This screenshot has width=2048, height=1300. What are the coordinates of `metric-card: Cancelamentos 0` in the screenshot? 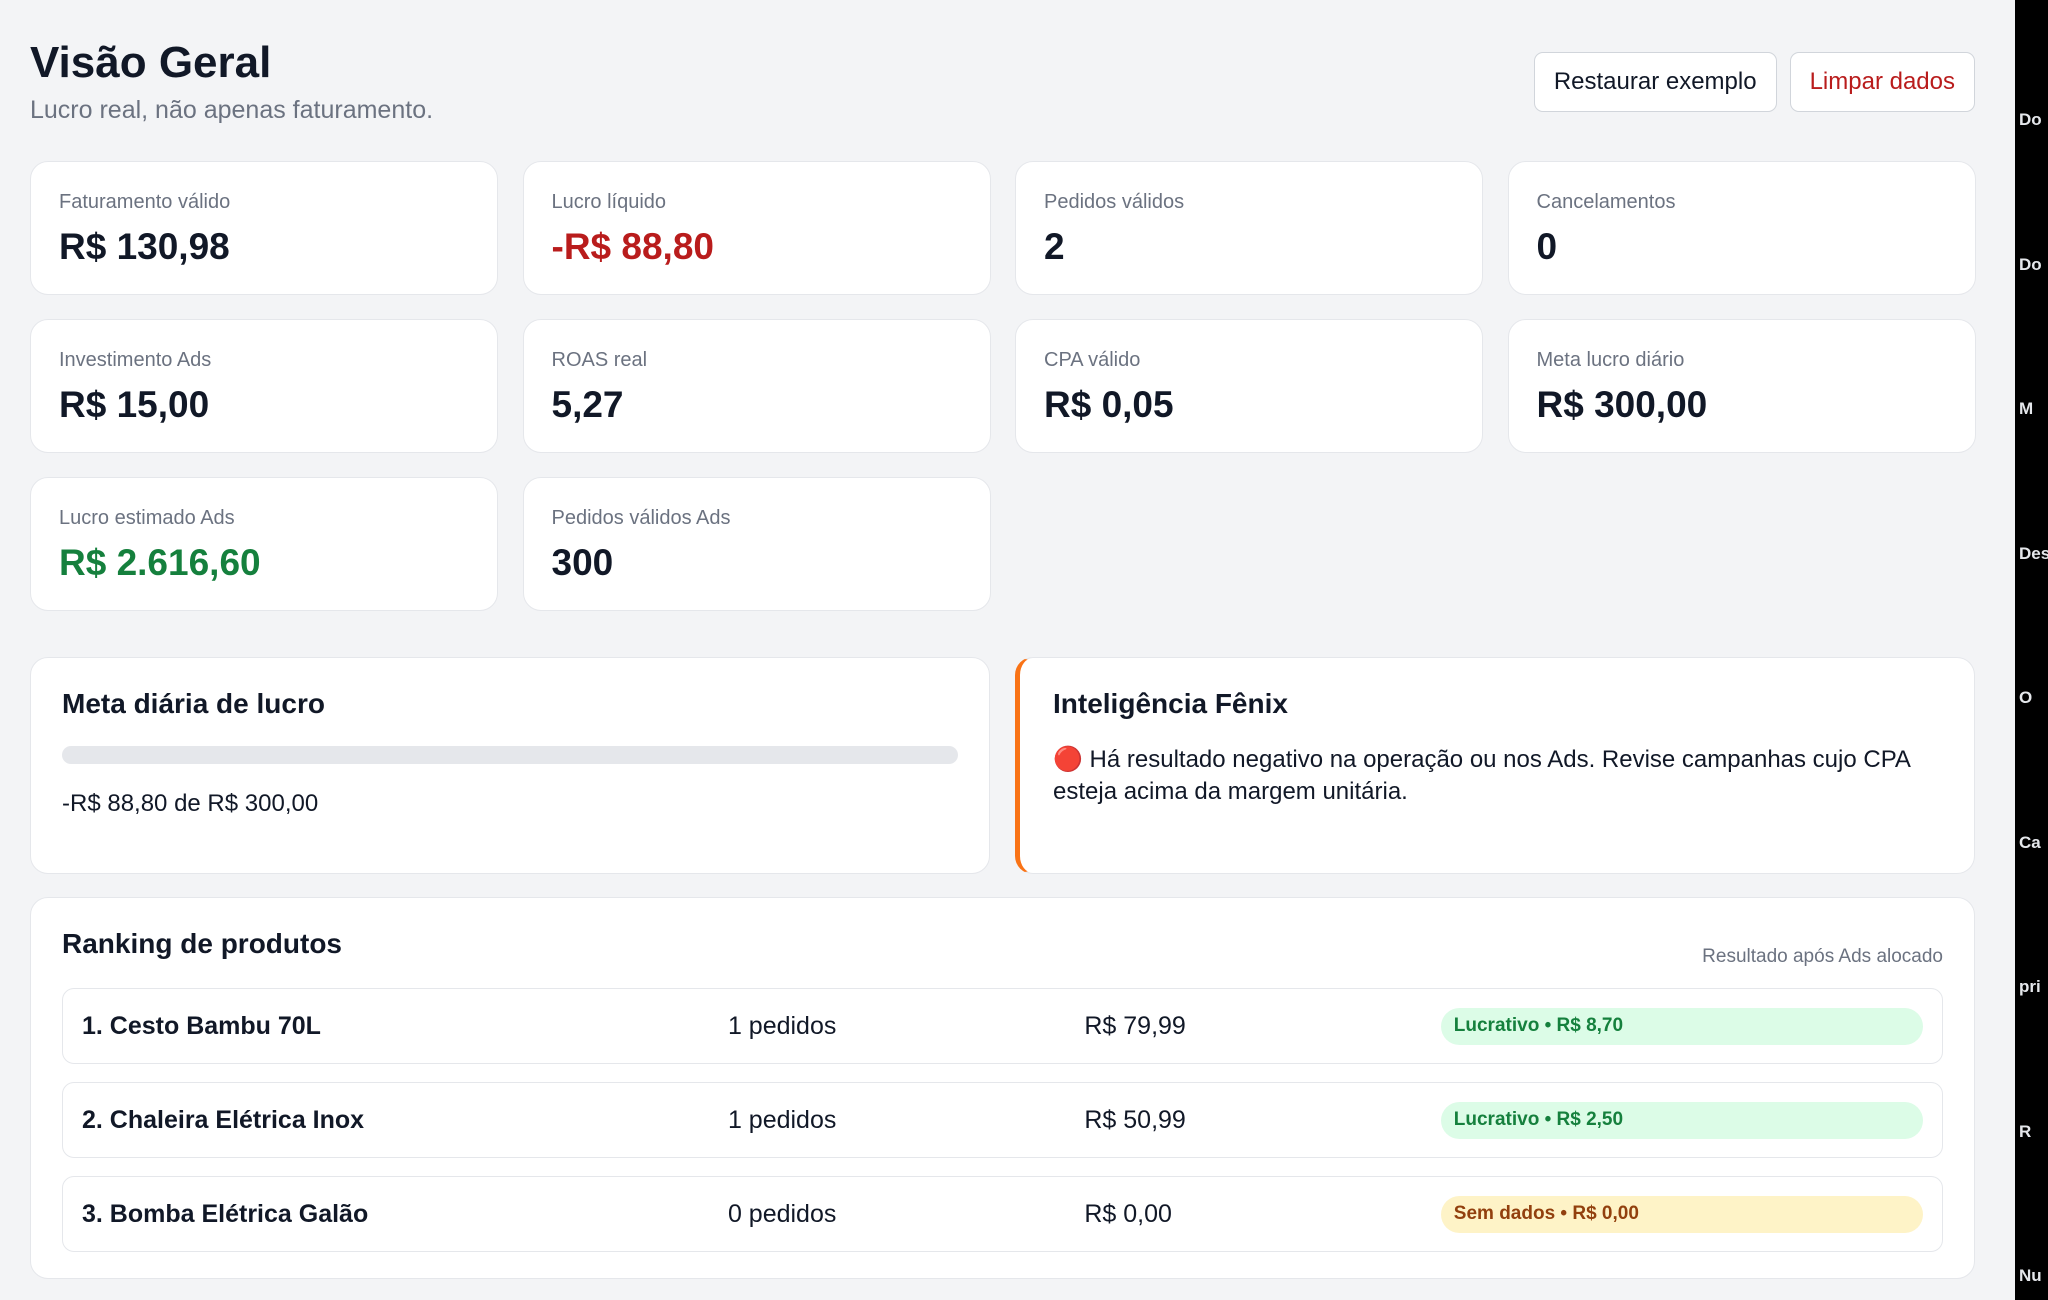 It's located at (1741, 228).